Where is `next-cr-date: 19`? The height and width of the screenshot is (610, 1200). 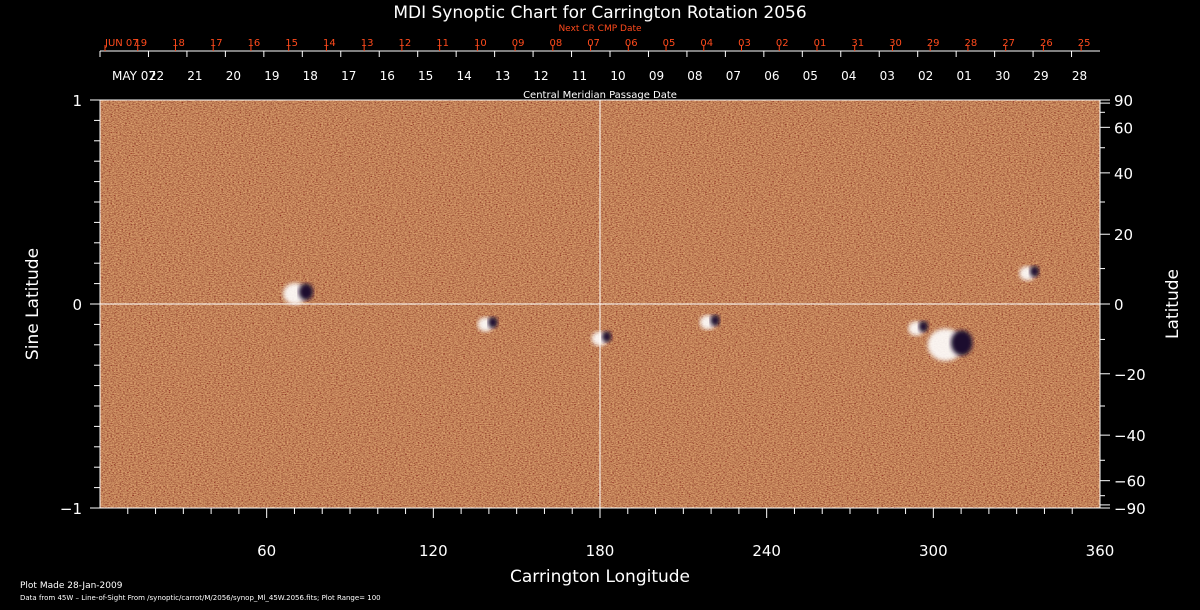 next-cr-date: 19 is located at coordinates (140, 43).